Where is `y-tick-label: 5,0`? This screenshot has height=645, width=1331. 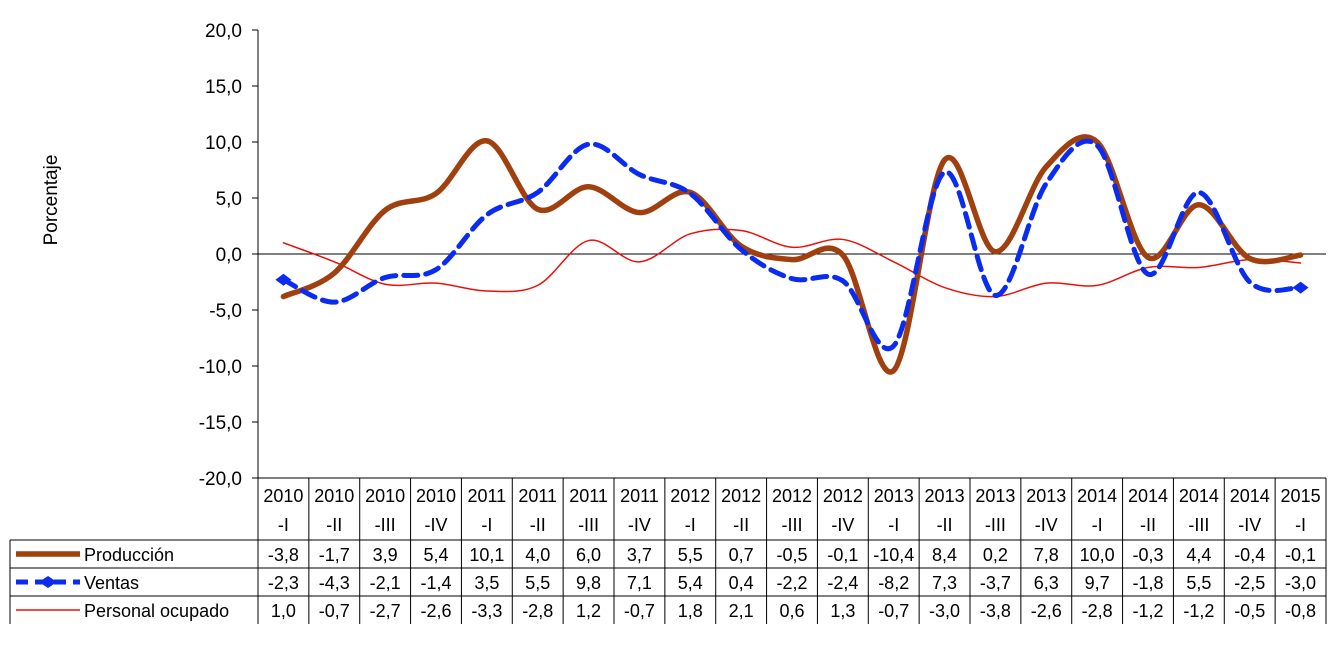
y-tick-label: 5,0 is located at coordinates (229, 199).